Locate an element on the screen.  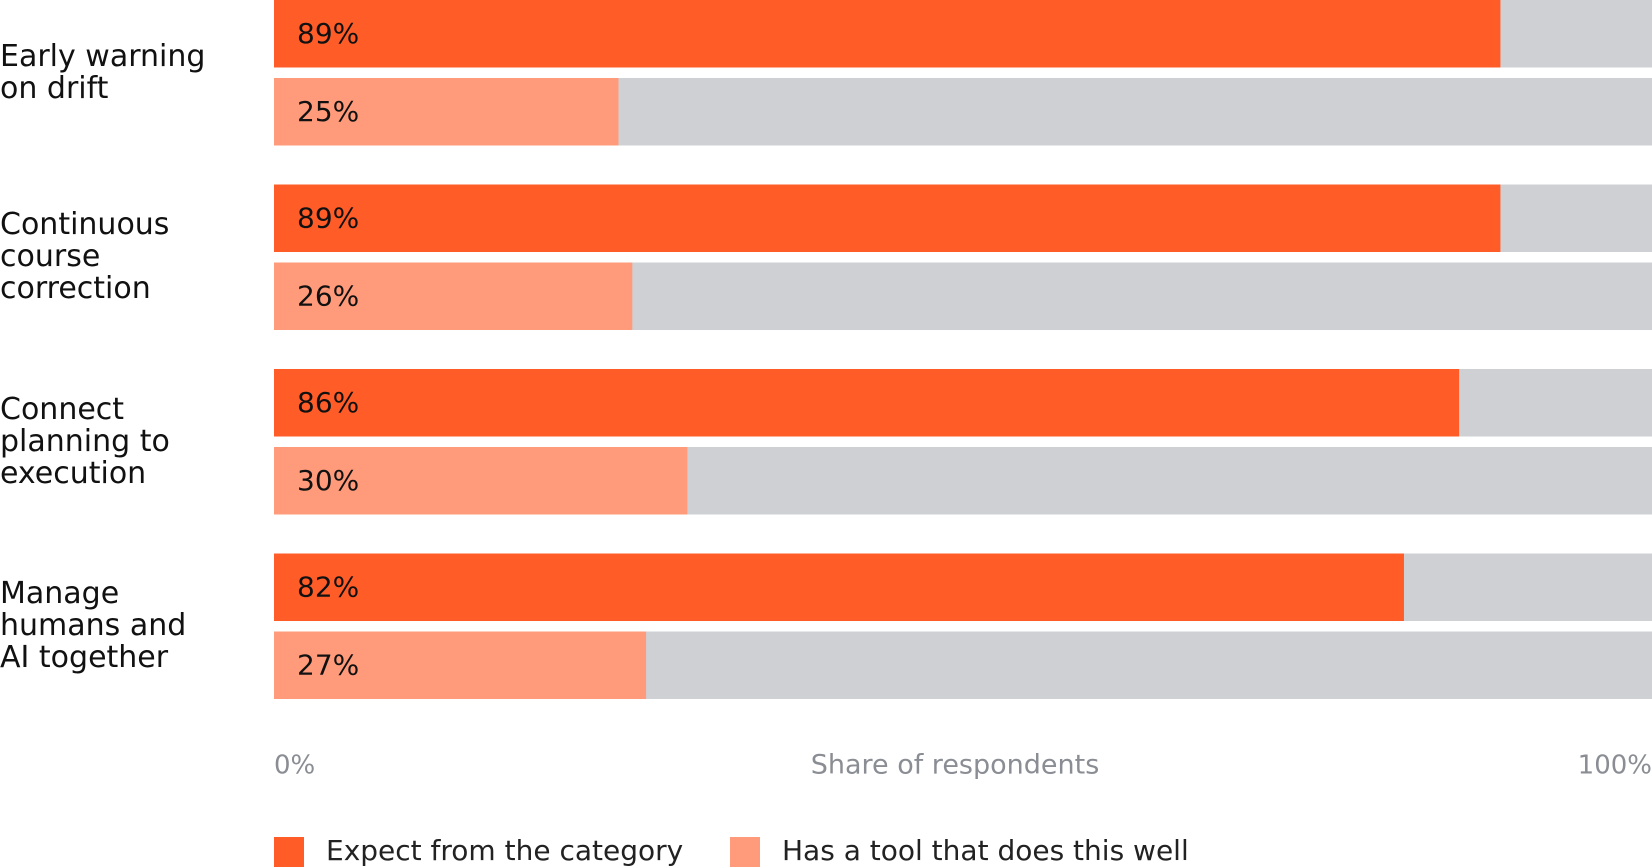
x-tick-label: 0% is located at coordinates (294, 766).